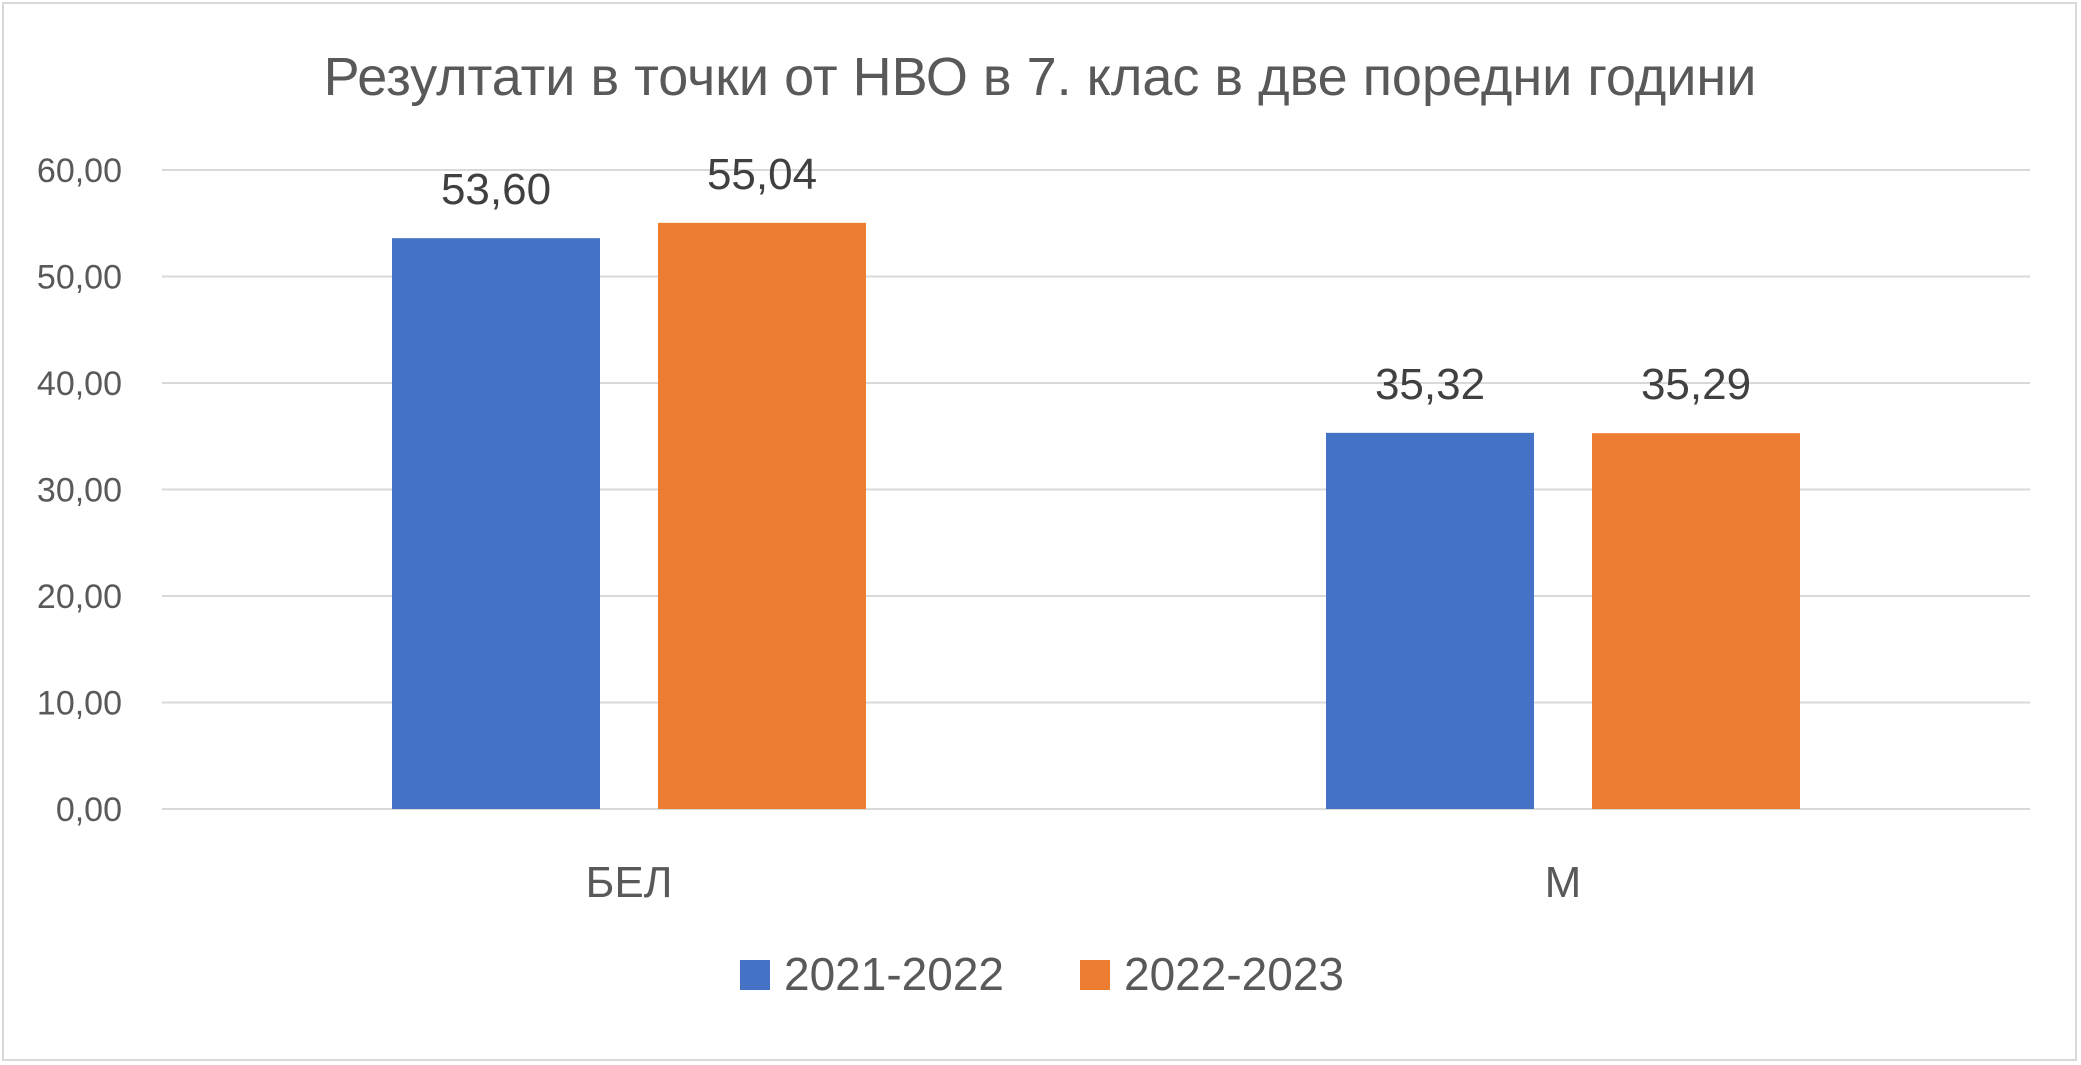 Image resolution: width=2081 pixels, height=1065 pixels. What do you see at coordinates (79, 278) in the screenshot?
I see `y-tick-label: 50,00` at bounding box center [79, 278].